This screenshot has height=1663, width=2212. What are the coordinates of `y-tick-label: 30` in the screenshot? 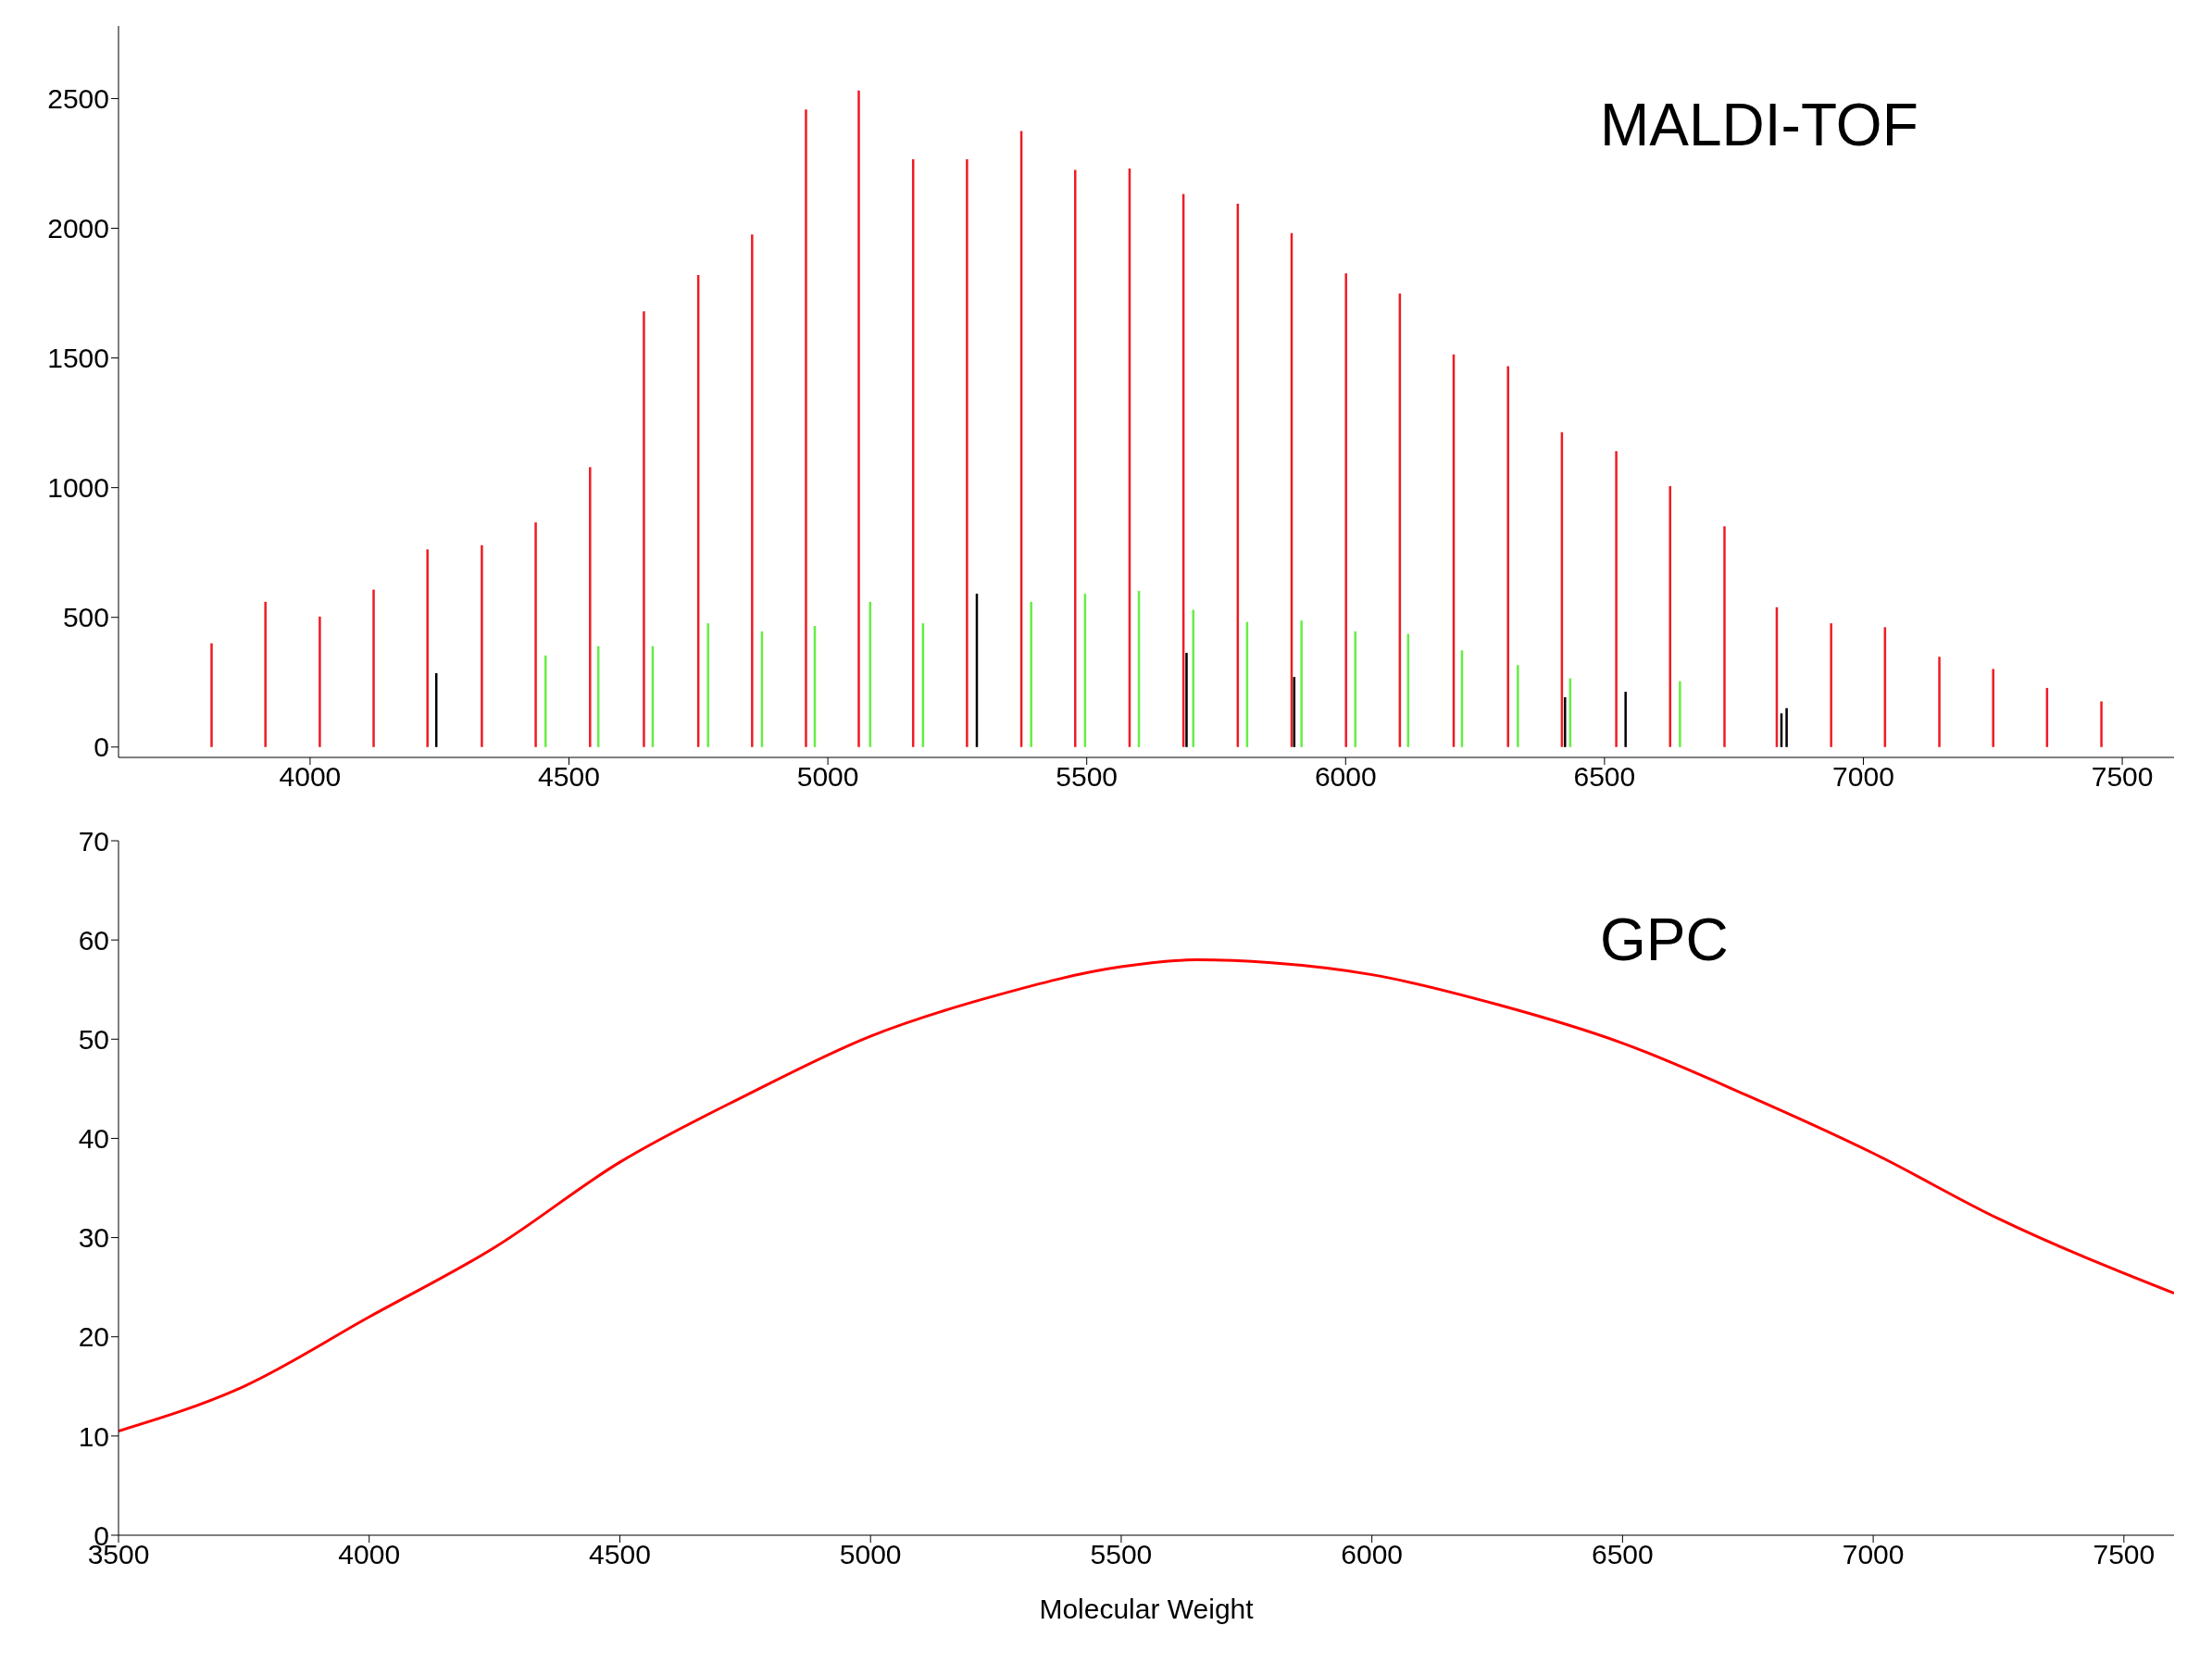 It's located at (93, 1238).